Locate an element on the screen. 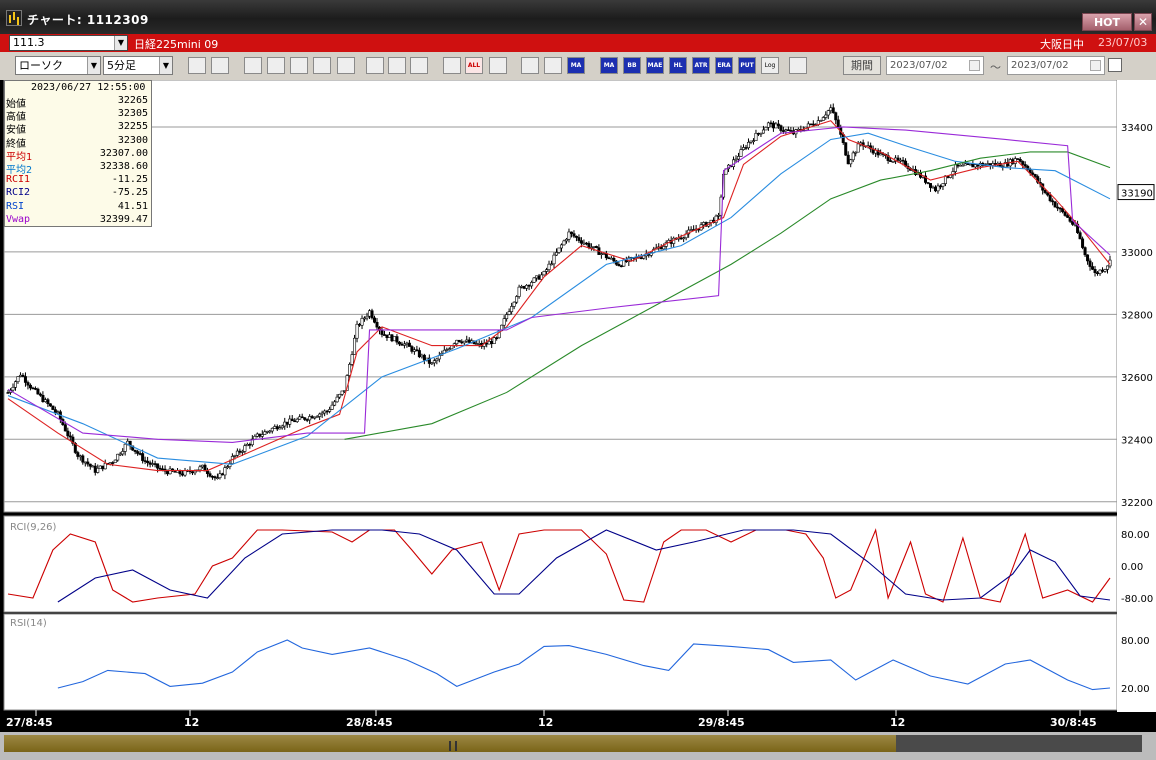 The height and width of the screenshot is (760, 1156). info-value: 32399.47 is located at coordinates (123, 219).